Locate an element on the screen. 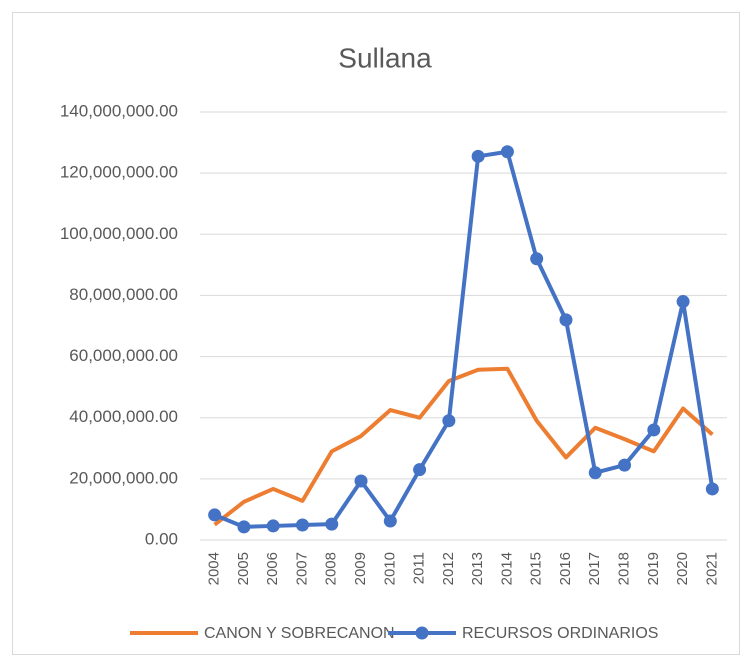  x-tick-label: 2009 is located at coordinates (360, 568).